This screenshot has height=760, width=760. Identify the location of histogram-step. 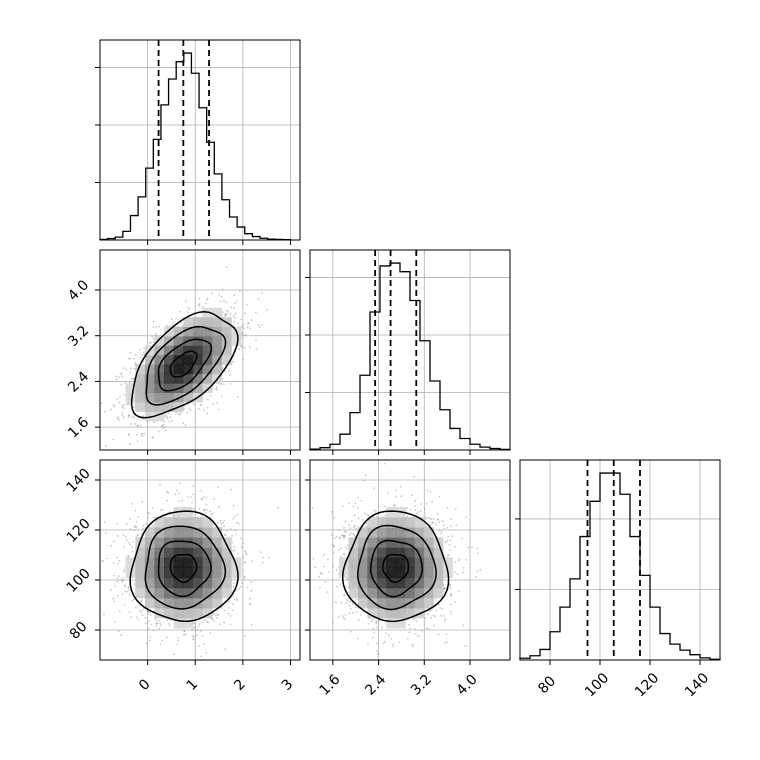
(620, 566).